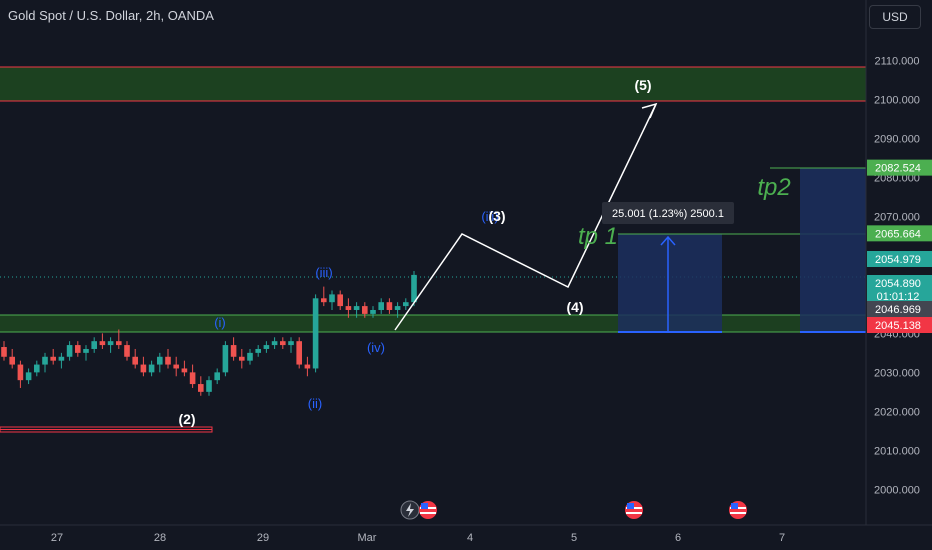 This screenshot has width=932, height=550. I want to click on candlestick-series, so click(209, 333).